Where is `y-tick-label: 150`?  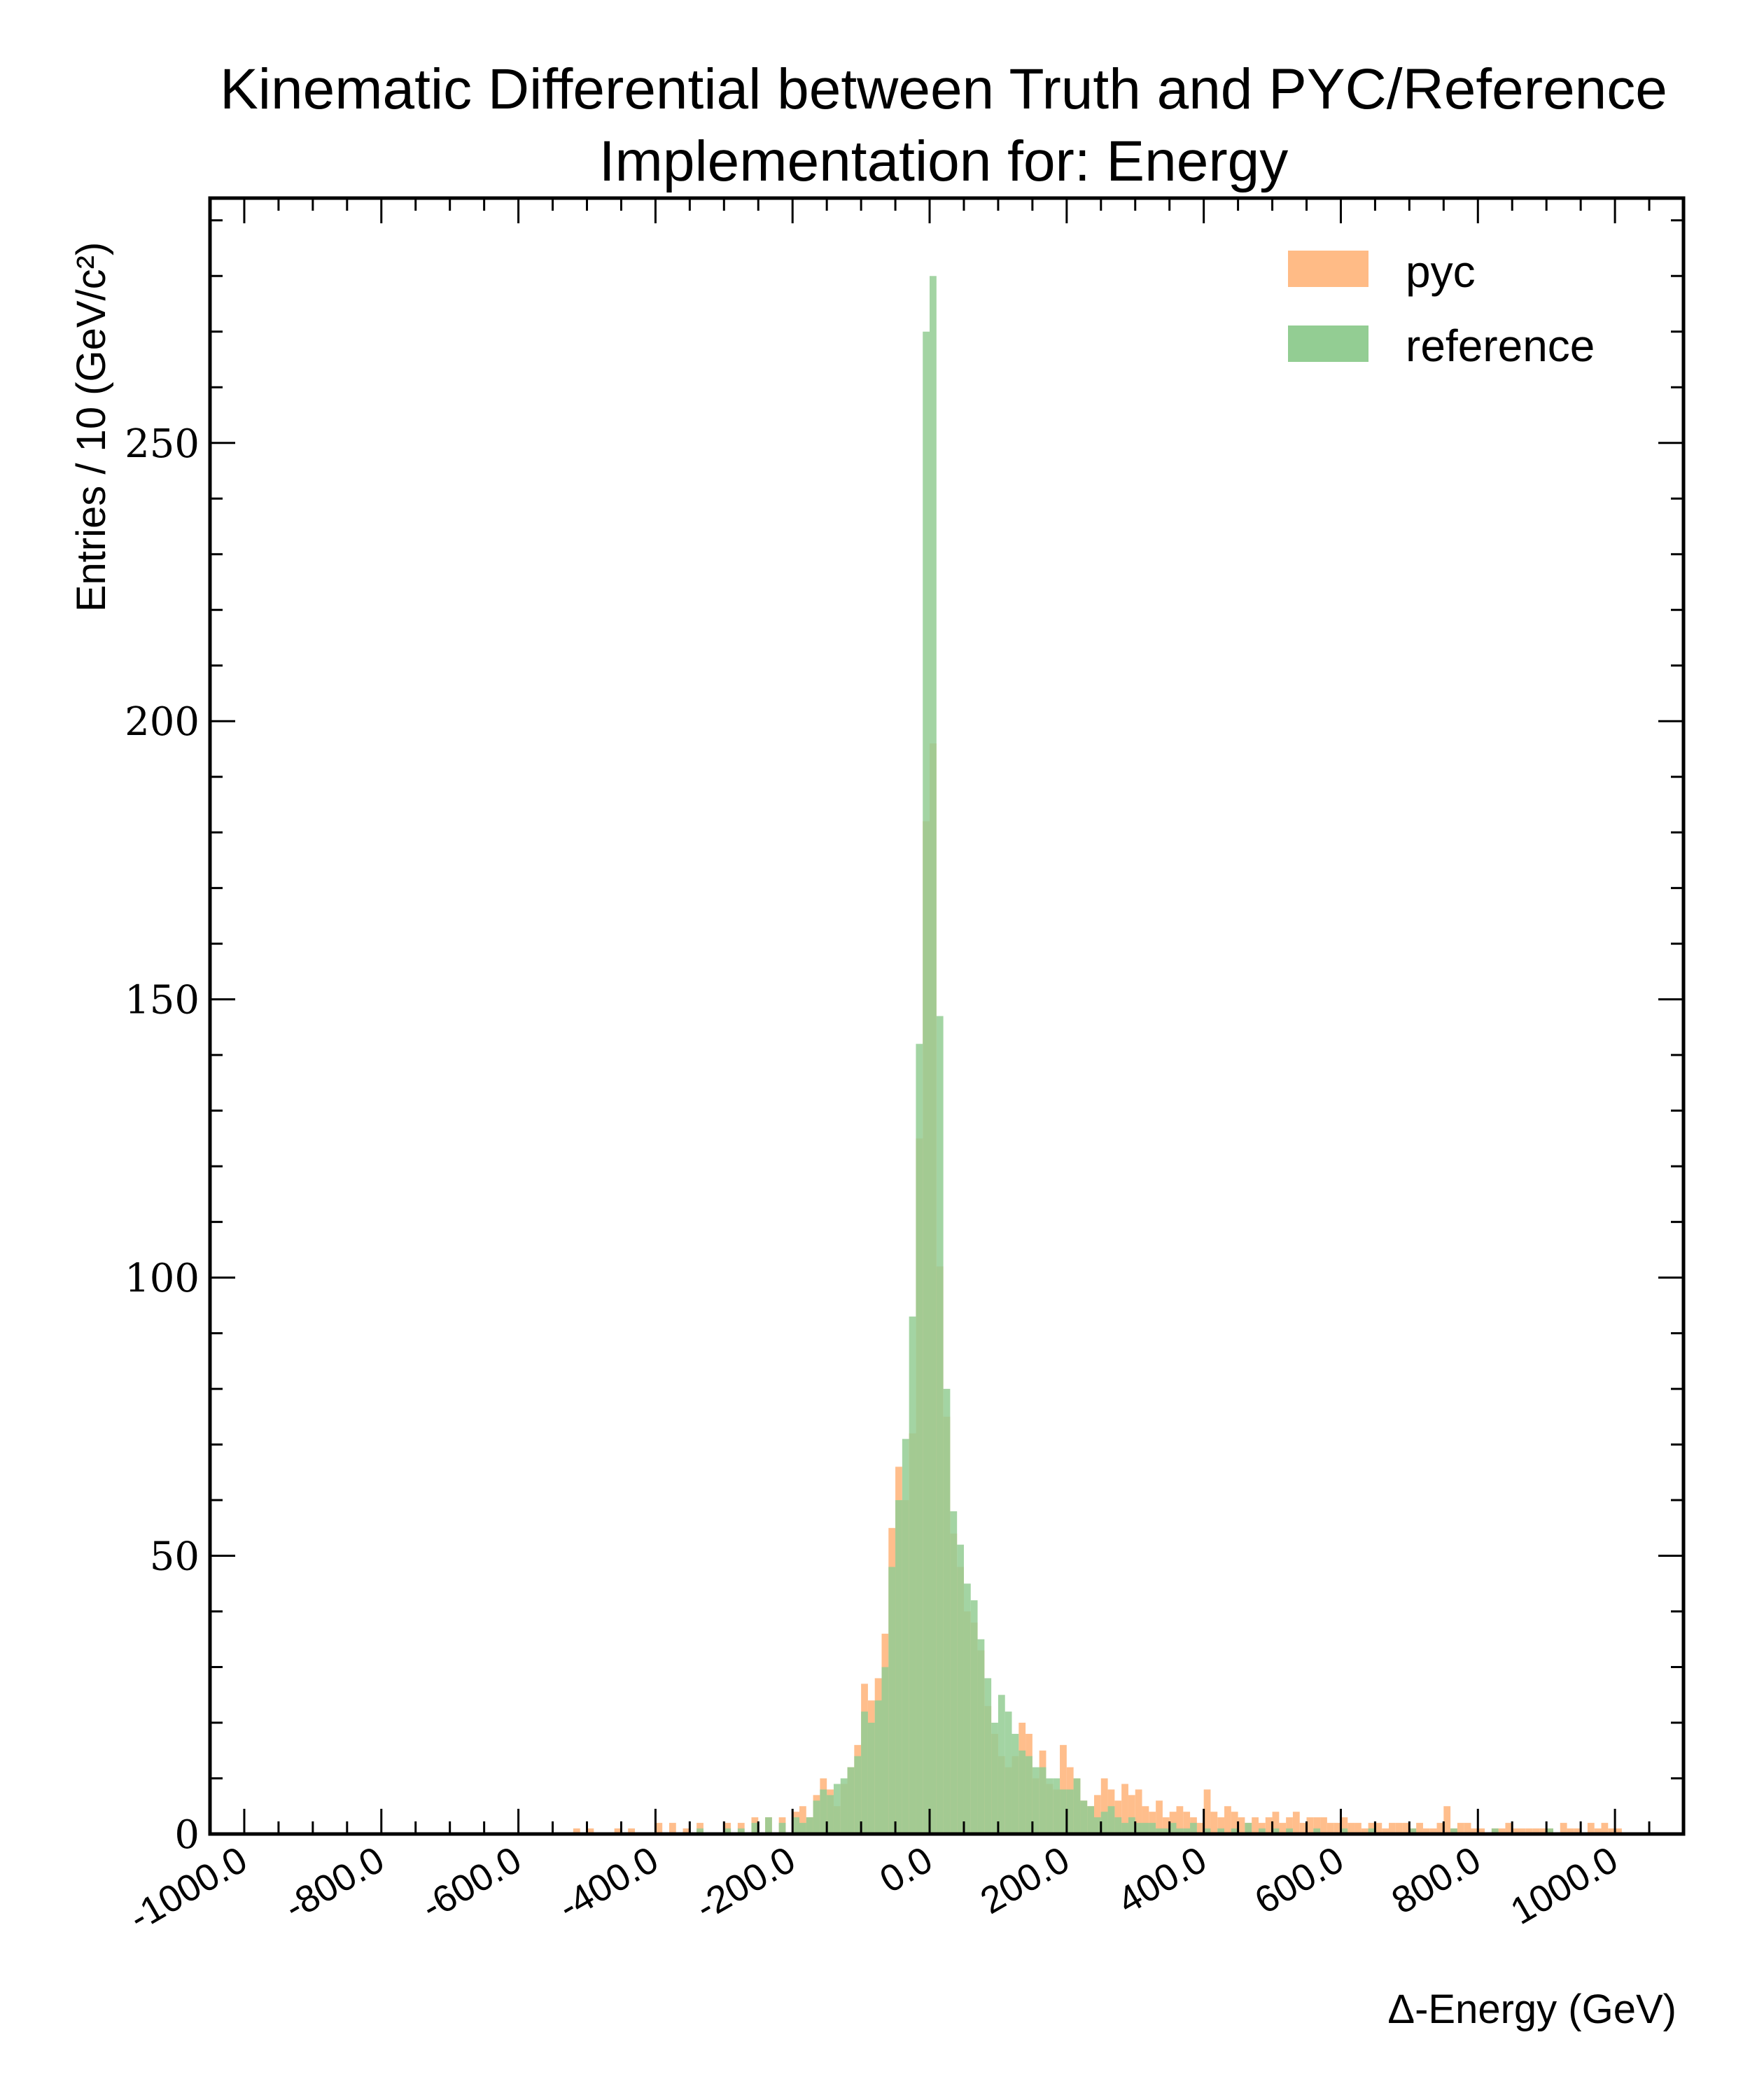 y-tick-label: 150 is located at coordinates (162, 1000).